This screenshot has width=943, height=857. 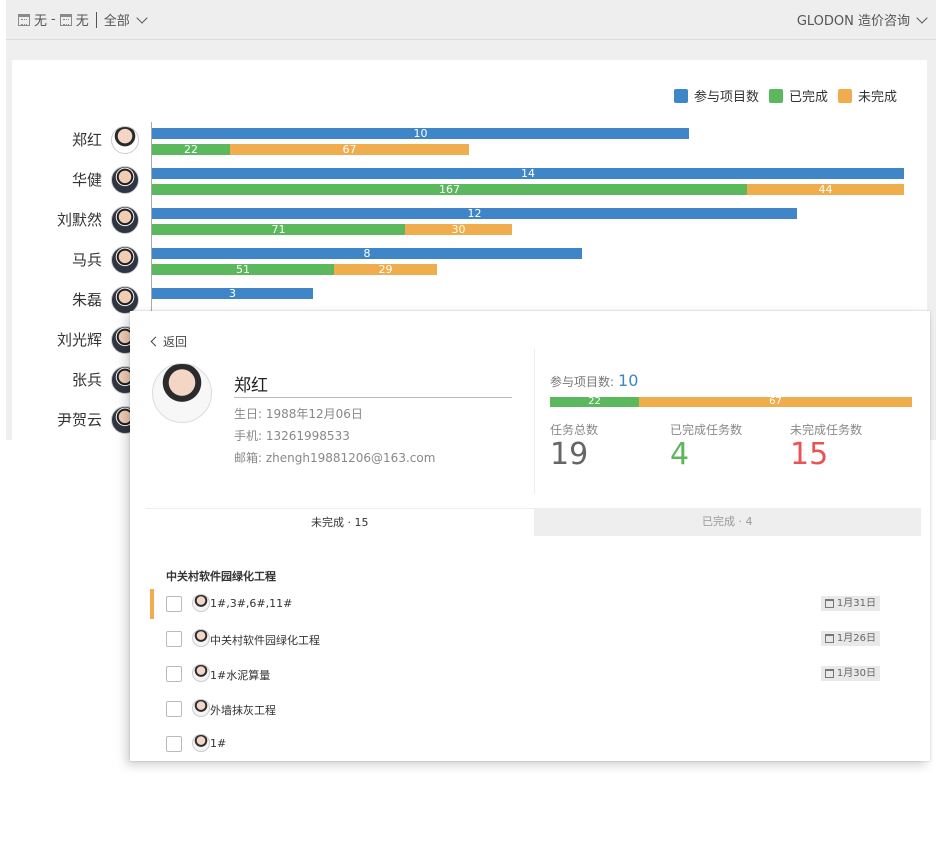 What do you see at coordinates (340, 522) in the screenshot?
I see `tab-uncompleted: 未完成 · 15` at bounding box center [340, 522].